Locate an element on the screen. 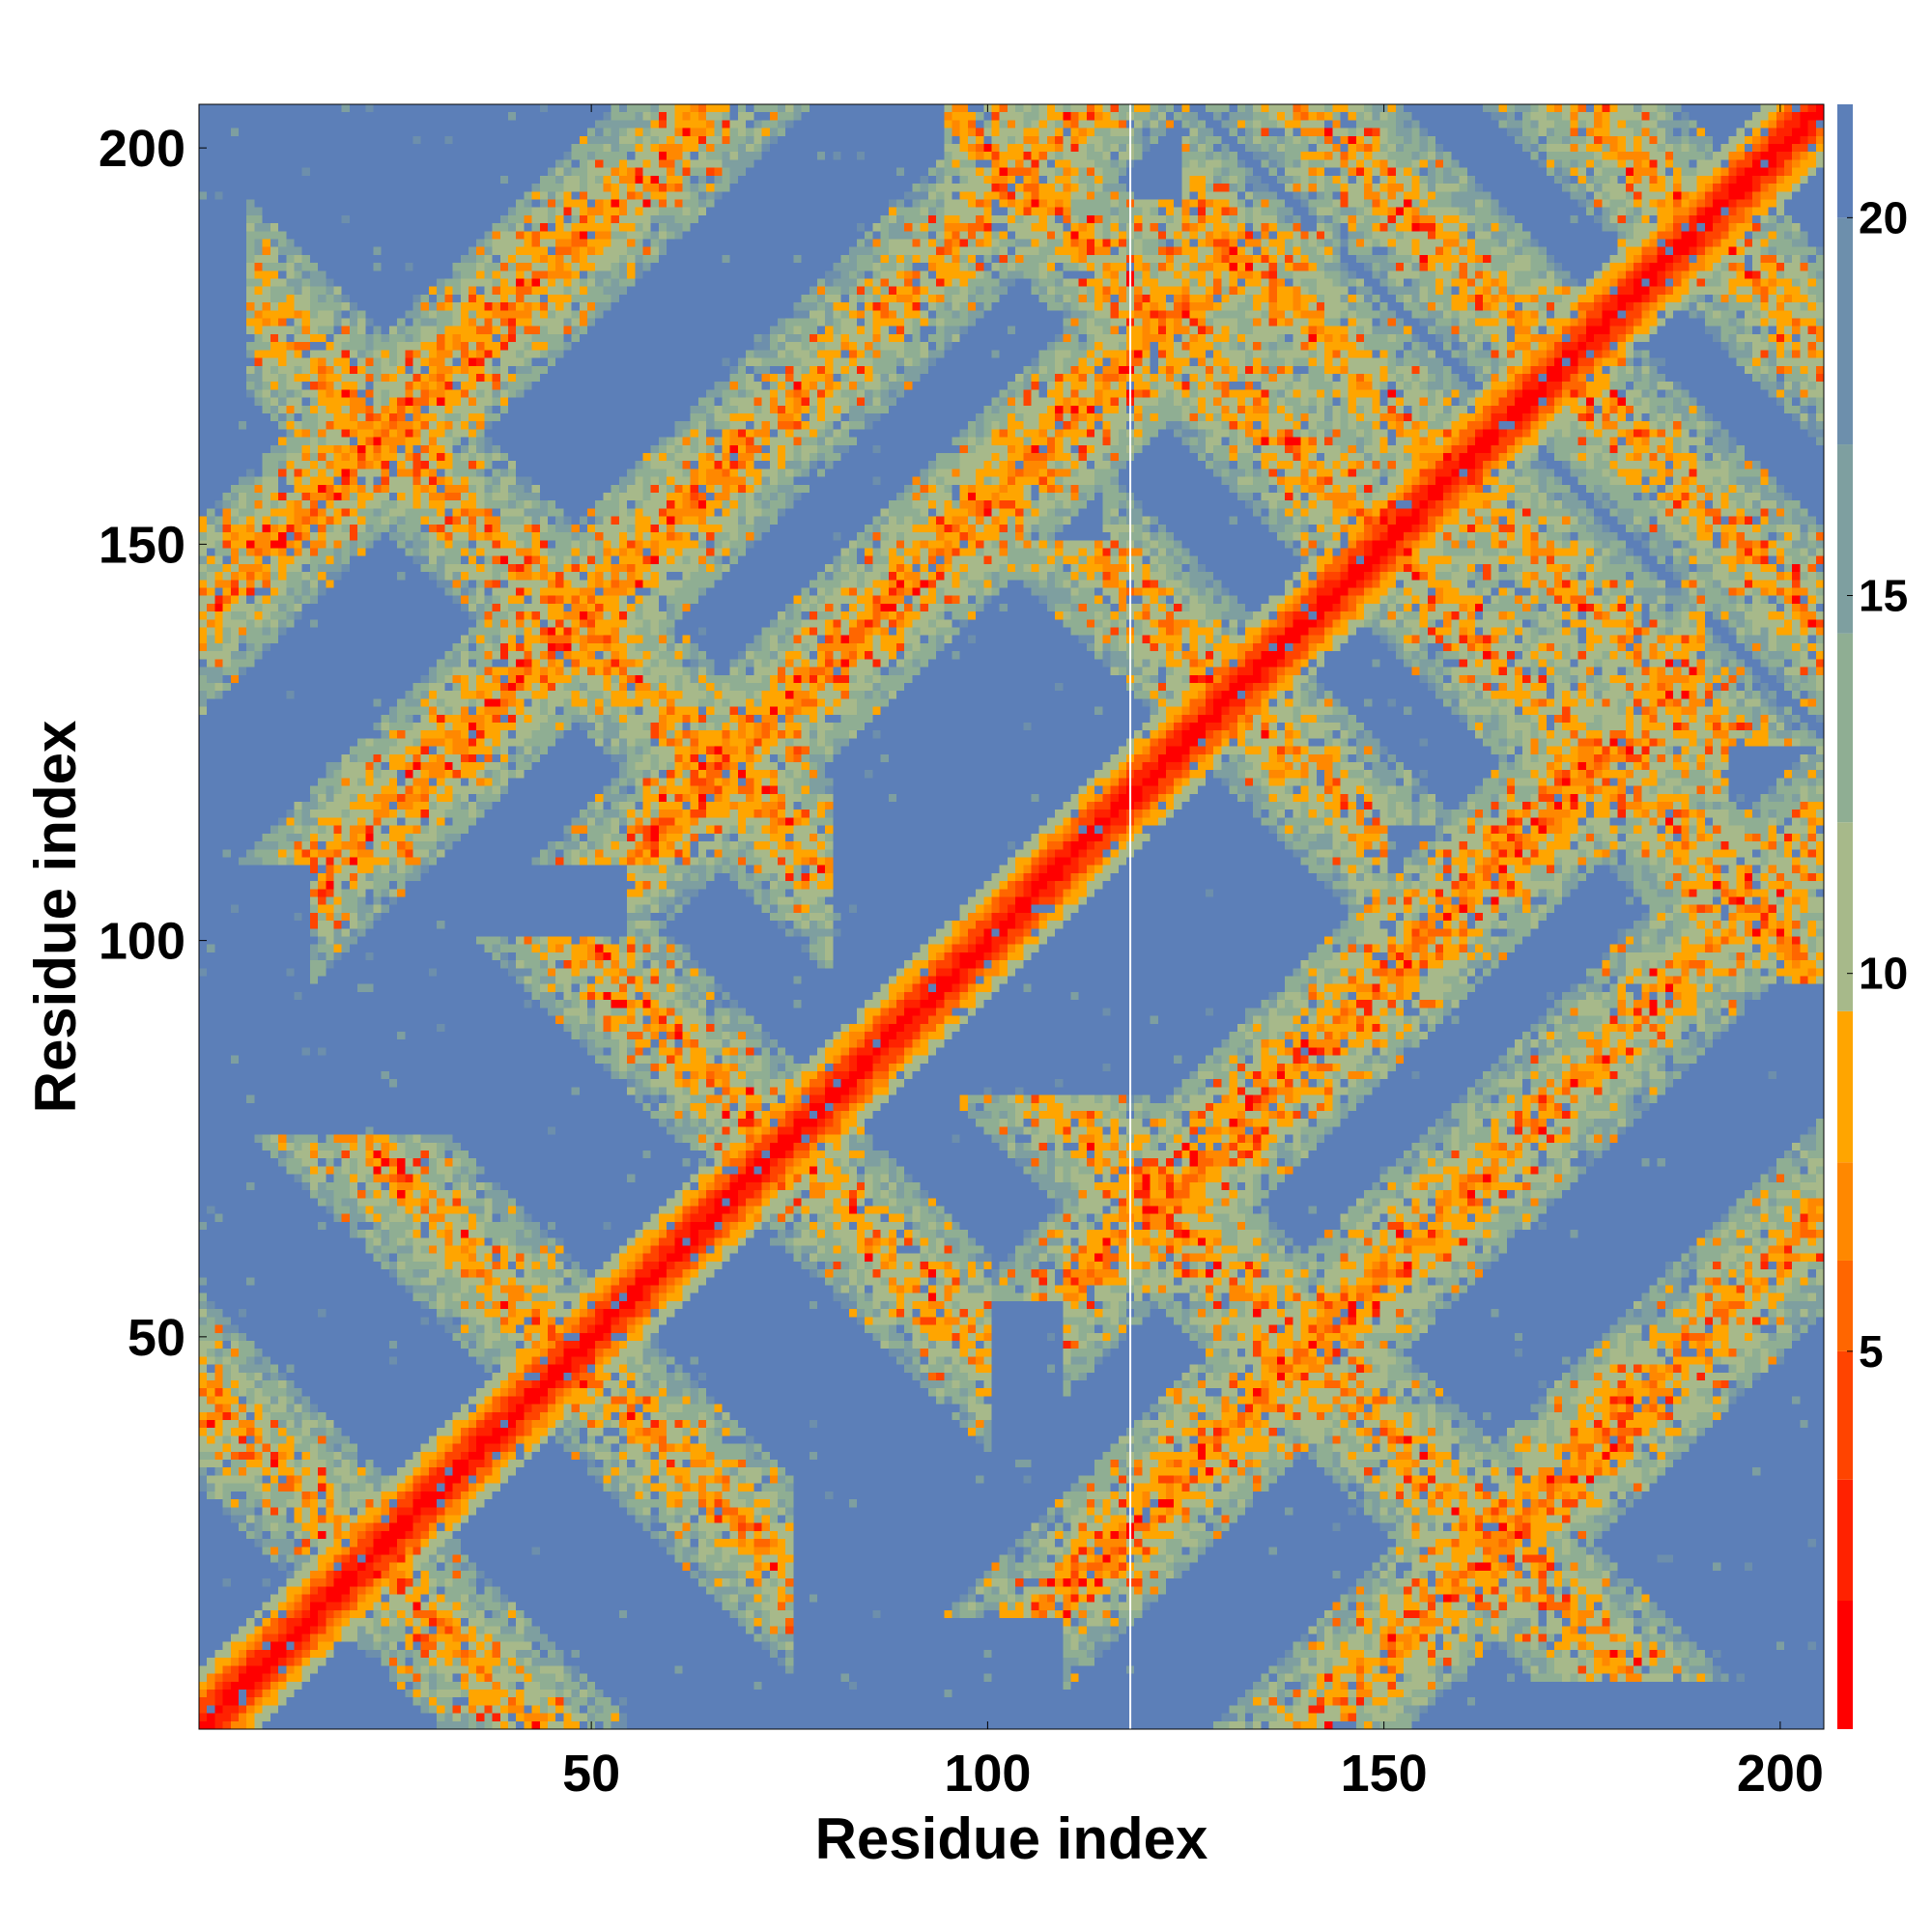 This screenshot has width=1932, height=1932. y-tick-label: 200 is located at coordinates (142, 149).